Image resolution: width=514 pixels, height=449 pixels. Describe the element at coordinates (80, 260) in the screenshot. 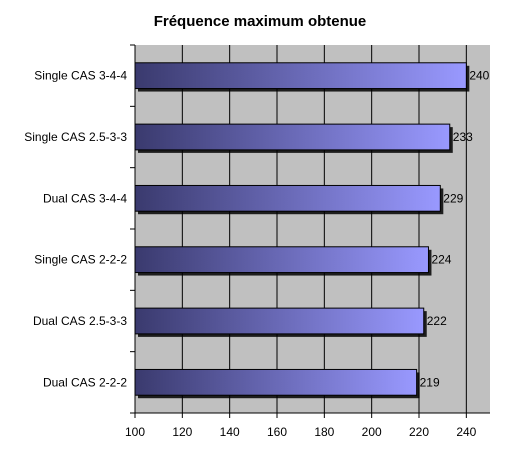

I see `category-label: Single CAS 2-2-2` at that location.